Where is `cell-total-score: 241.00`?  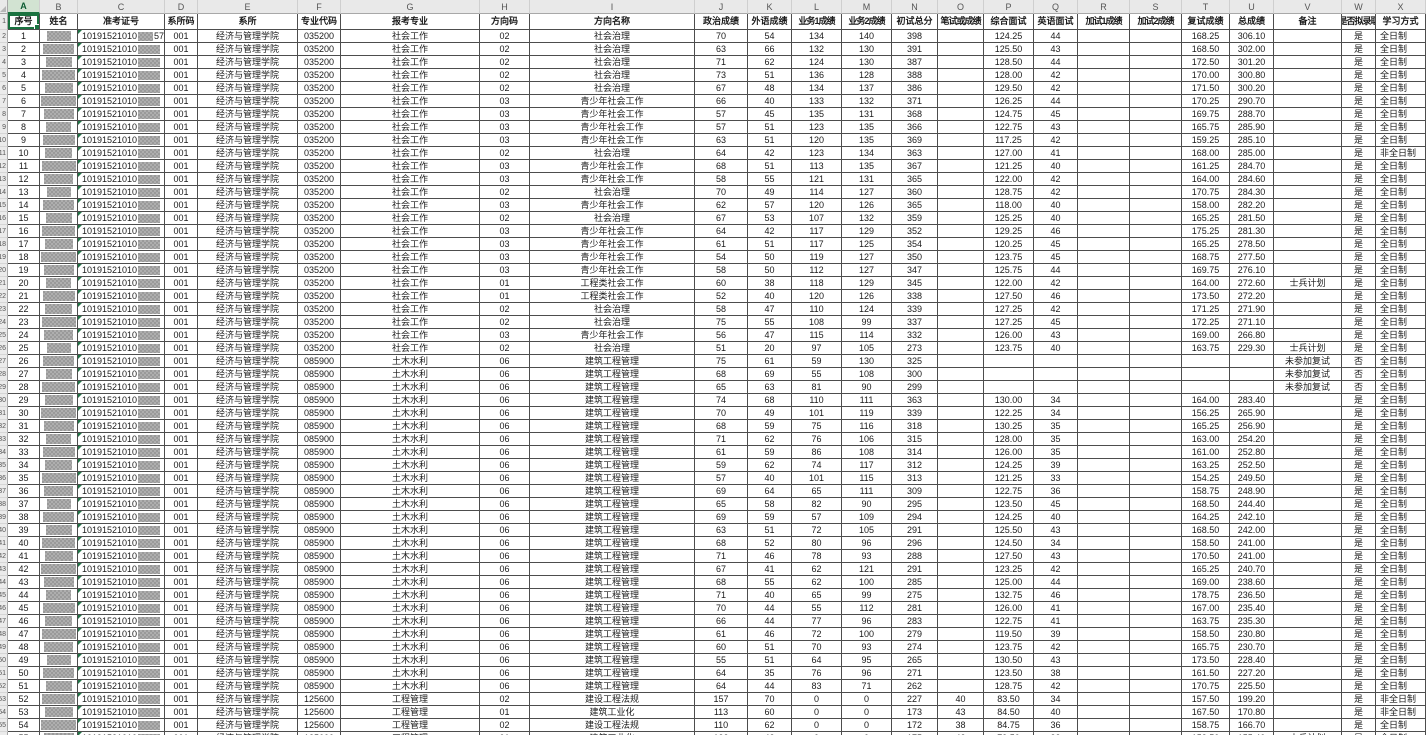
cell-total-score: 241.00 is located at coordinates (1252, 543).